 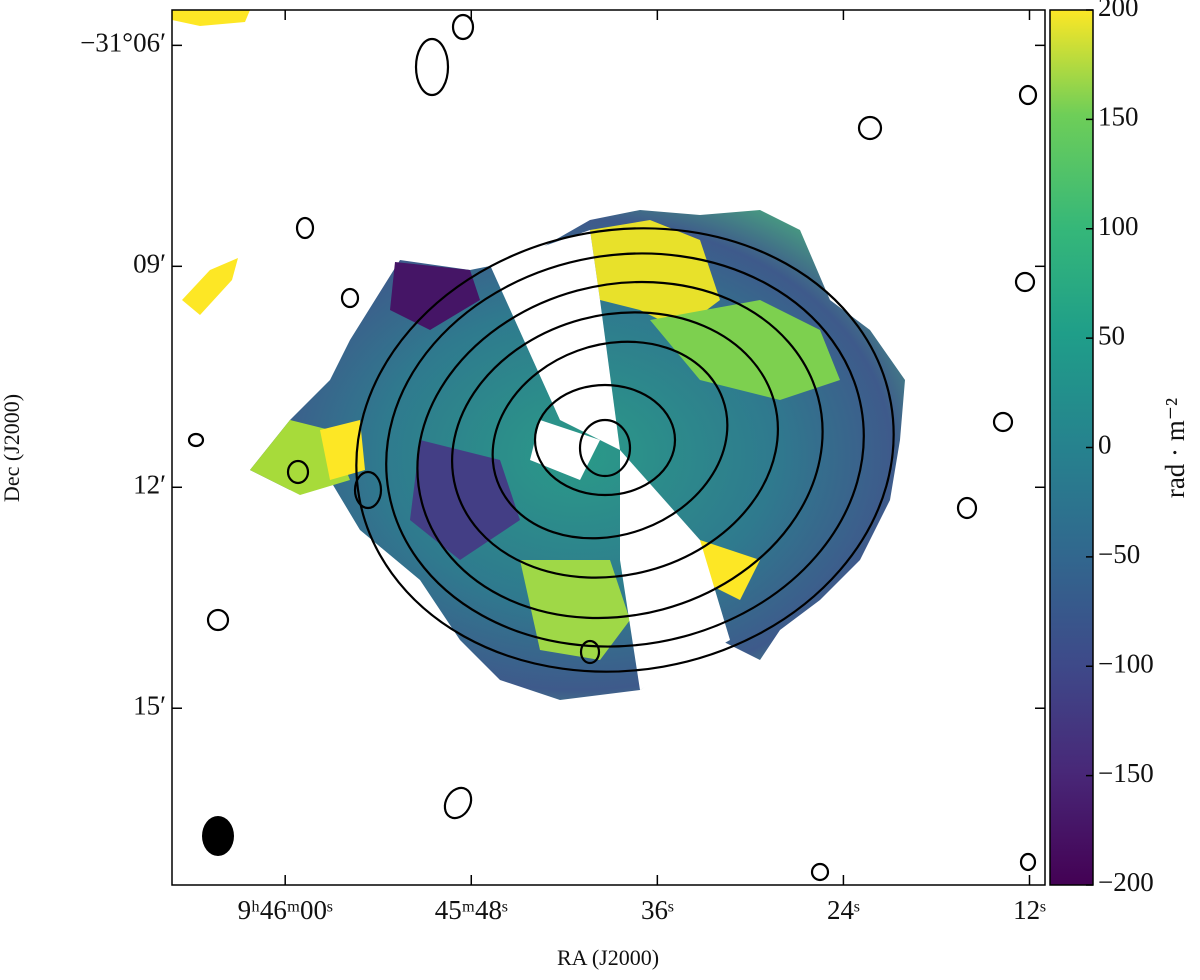 I want to click on colorbar-label: rad · m⁻², so click(x=1175, y=448).